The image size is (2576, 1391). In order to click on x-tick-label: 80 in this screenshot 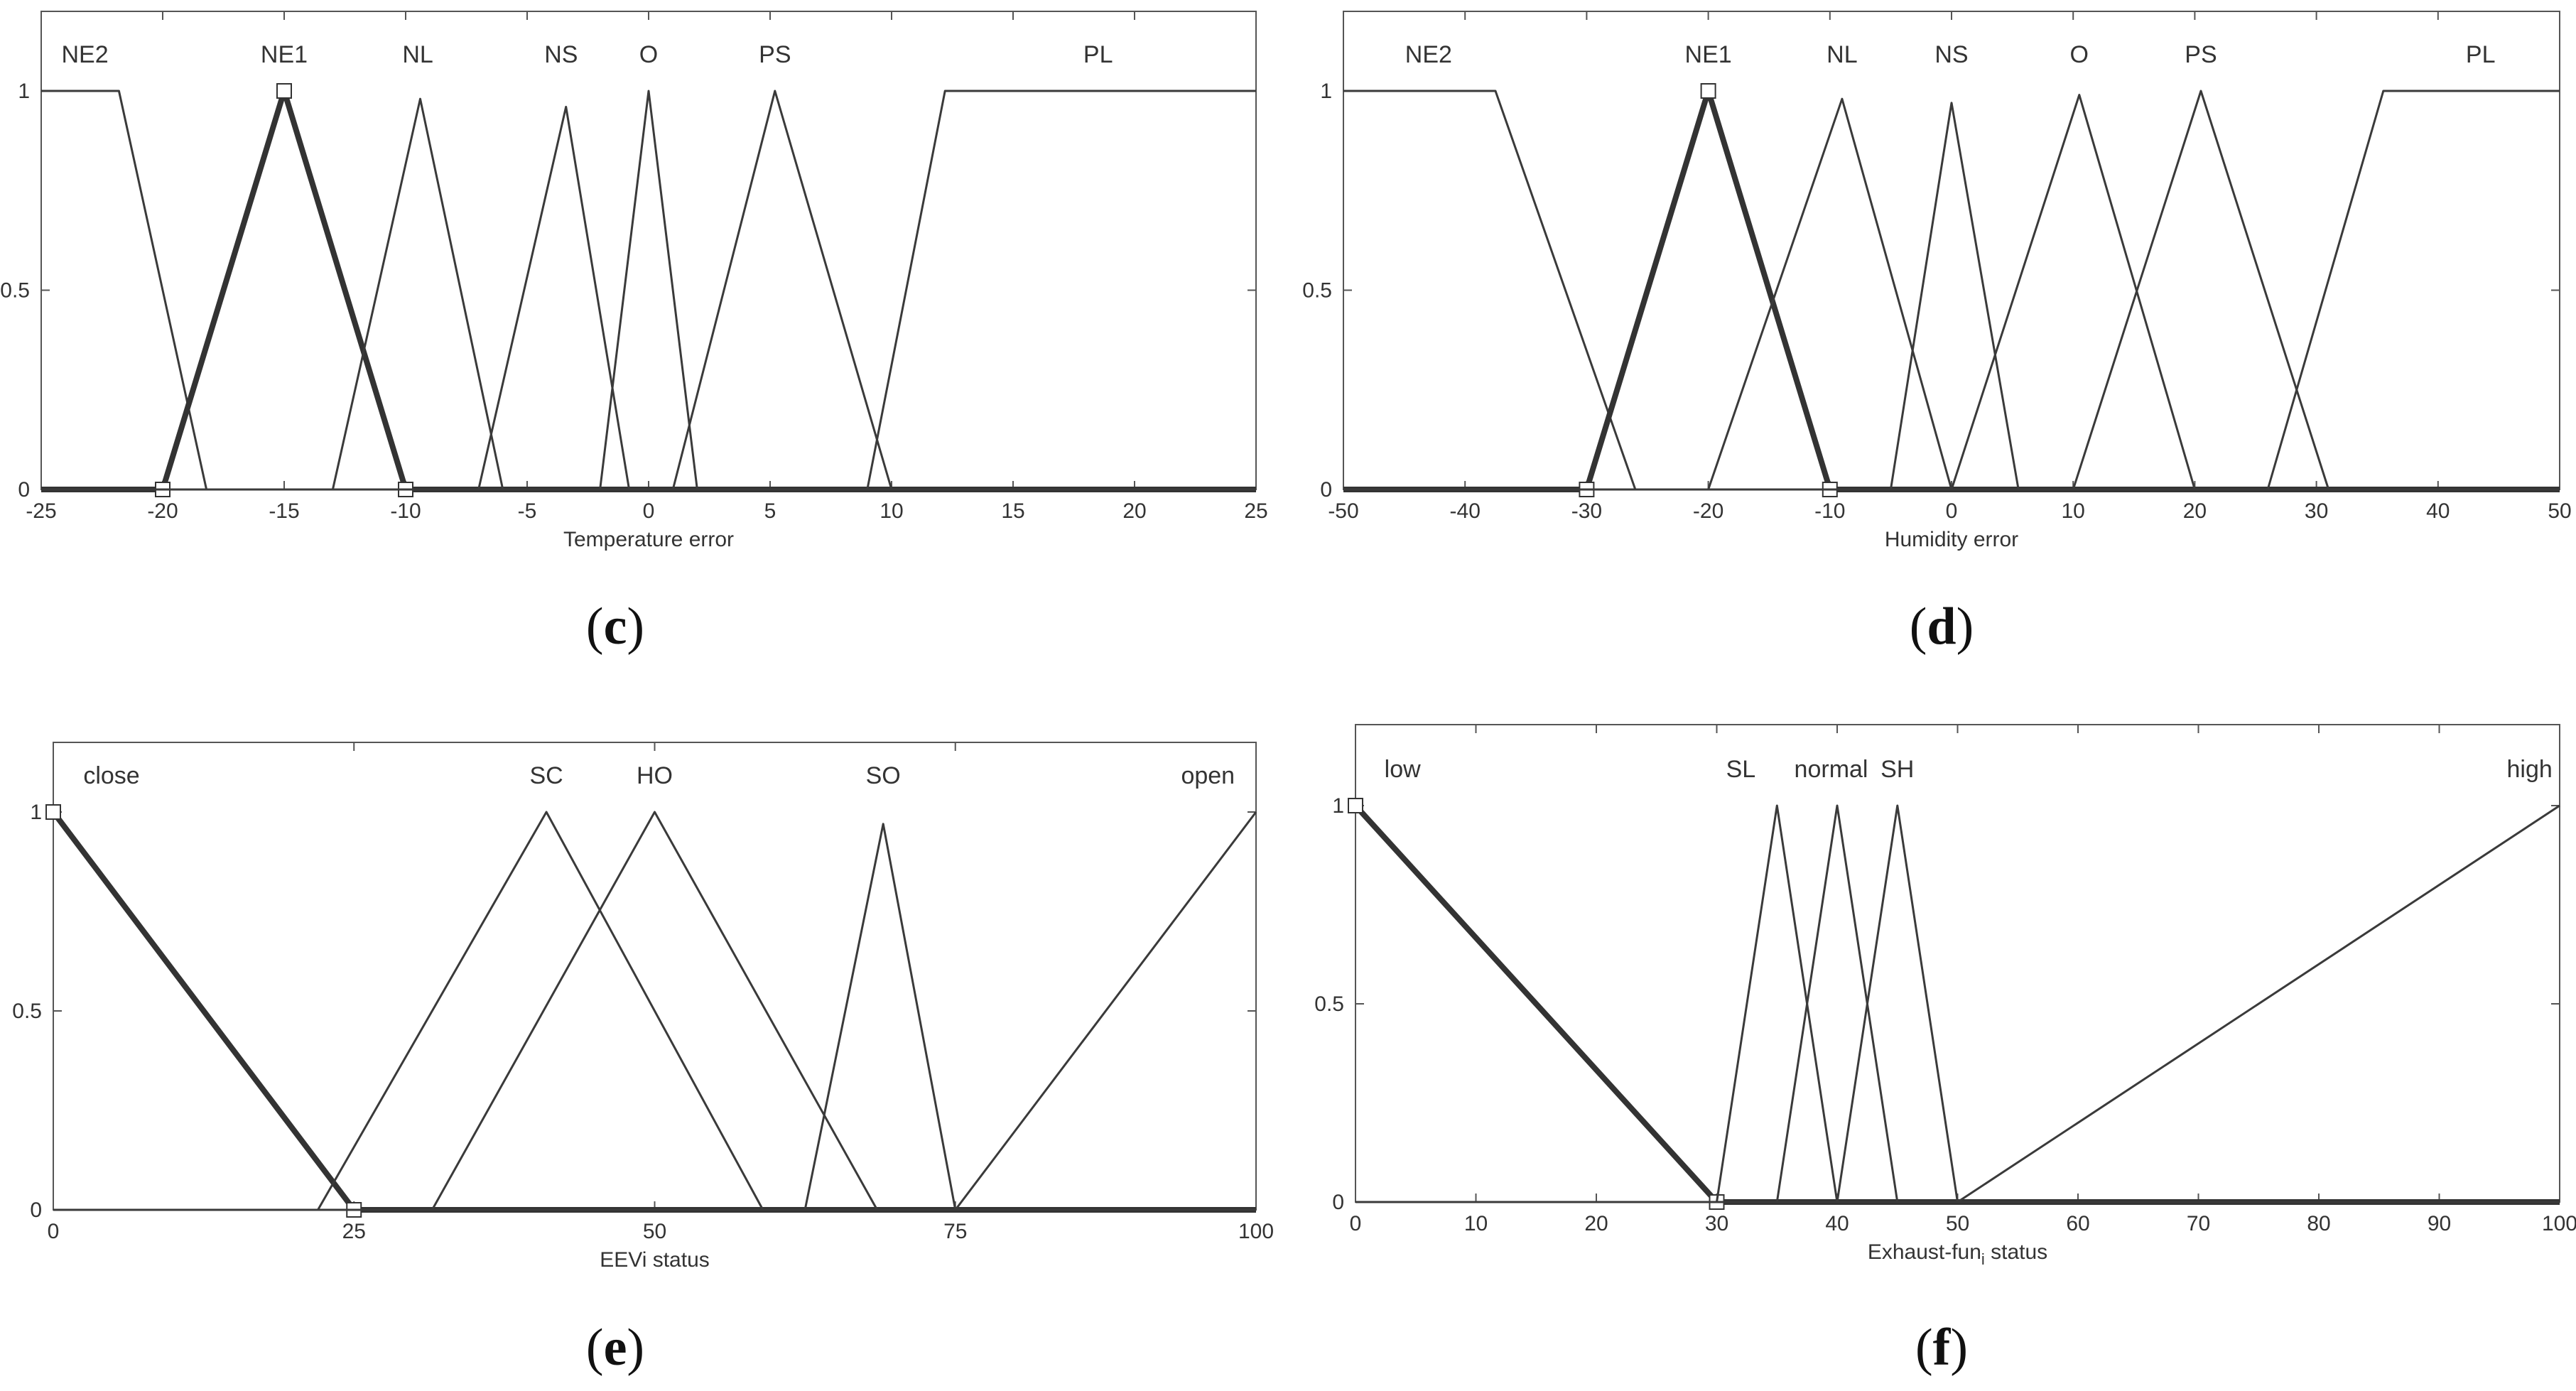, I will do `click(2318, 1223)`.